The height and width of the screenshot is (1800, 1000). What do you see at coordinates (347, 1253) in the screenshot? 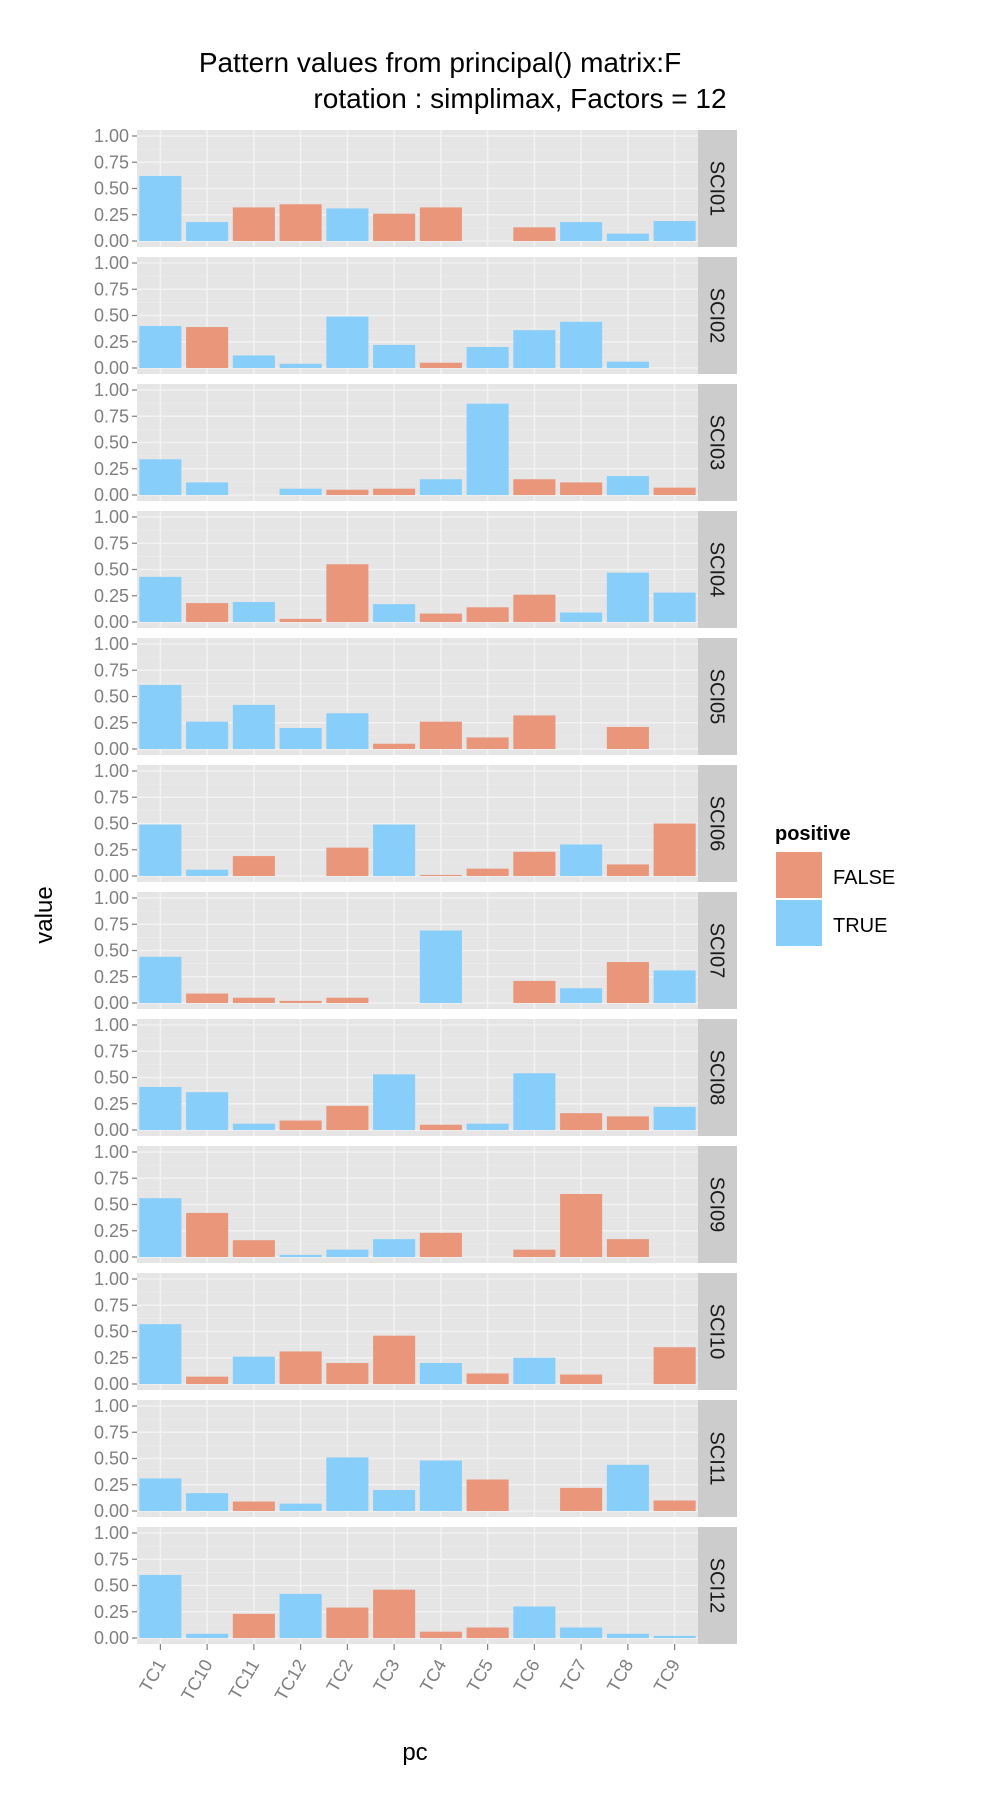
I see `bar-sci09-tc2` at bounding box center [347, 1253].